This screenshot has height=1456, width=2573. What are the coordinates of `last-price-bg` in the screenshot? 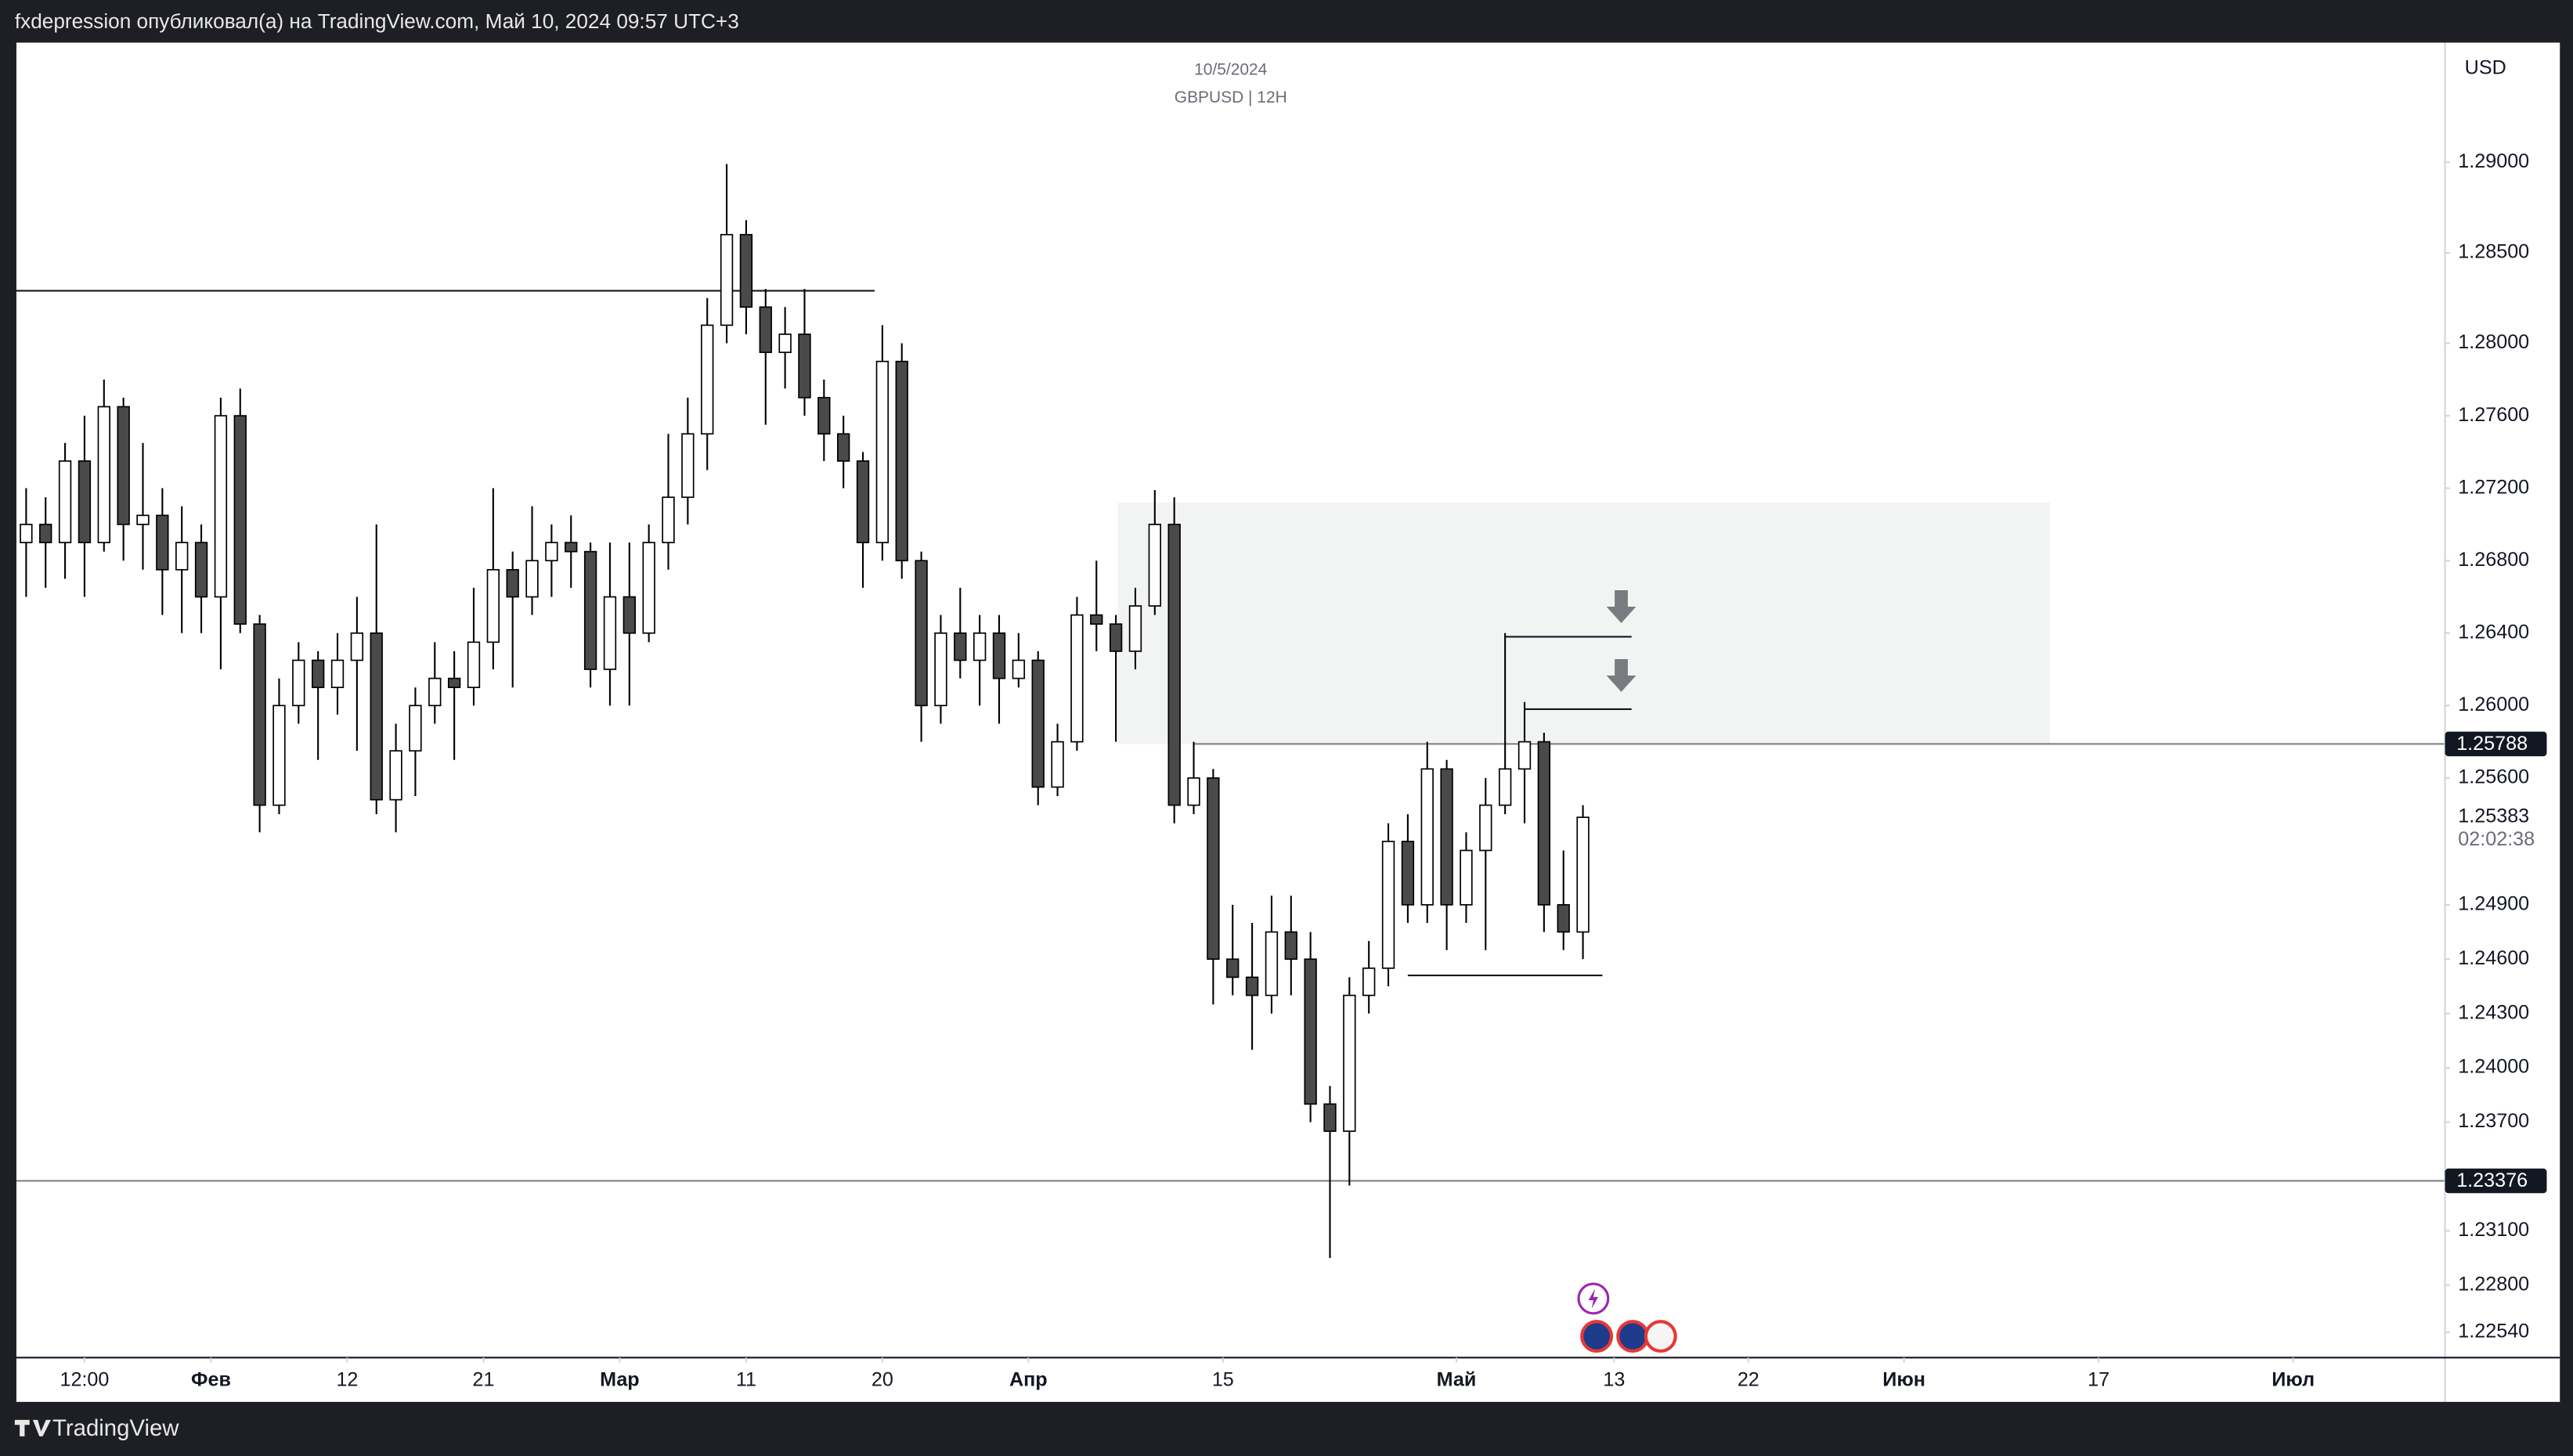 It's located at (2502, 829).